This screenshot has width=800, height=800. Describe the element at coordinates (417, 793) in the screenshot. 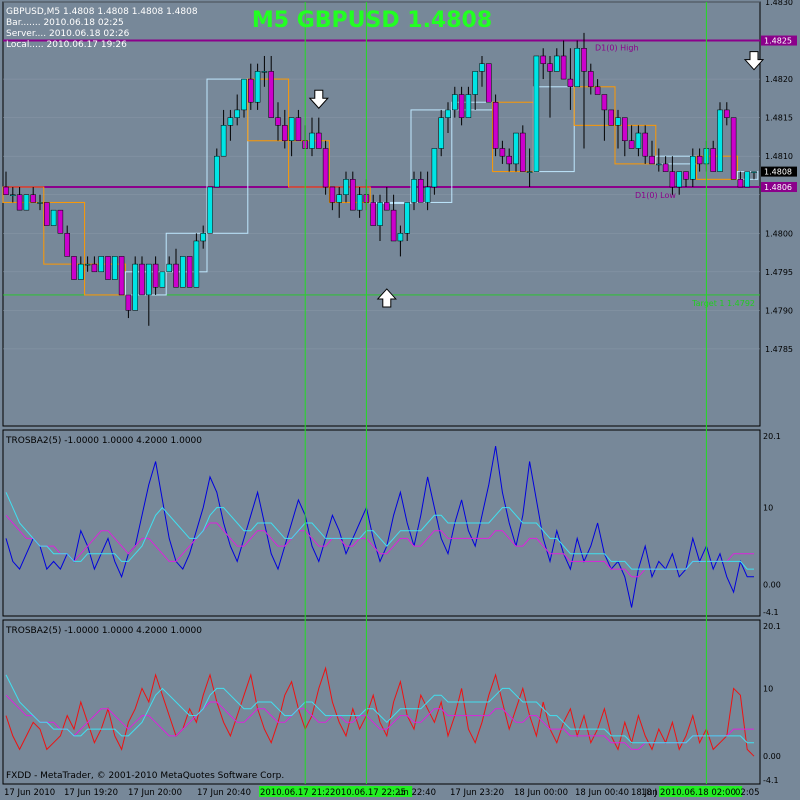

I see `time-tick-label: un 22:40` at that location.